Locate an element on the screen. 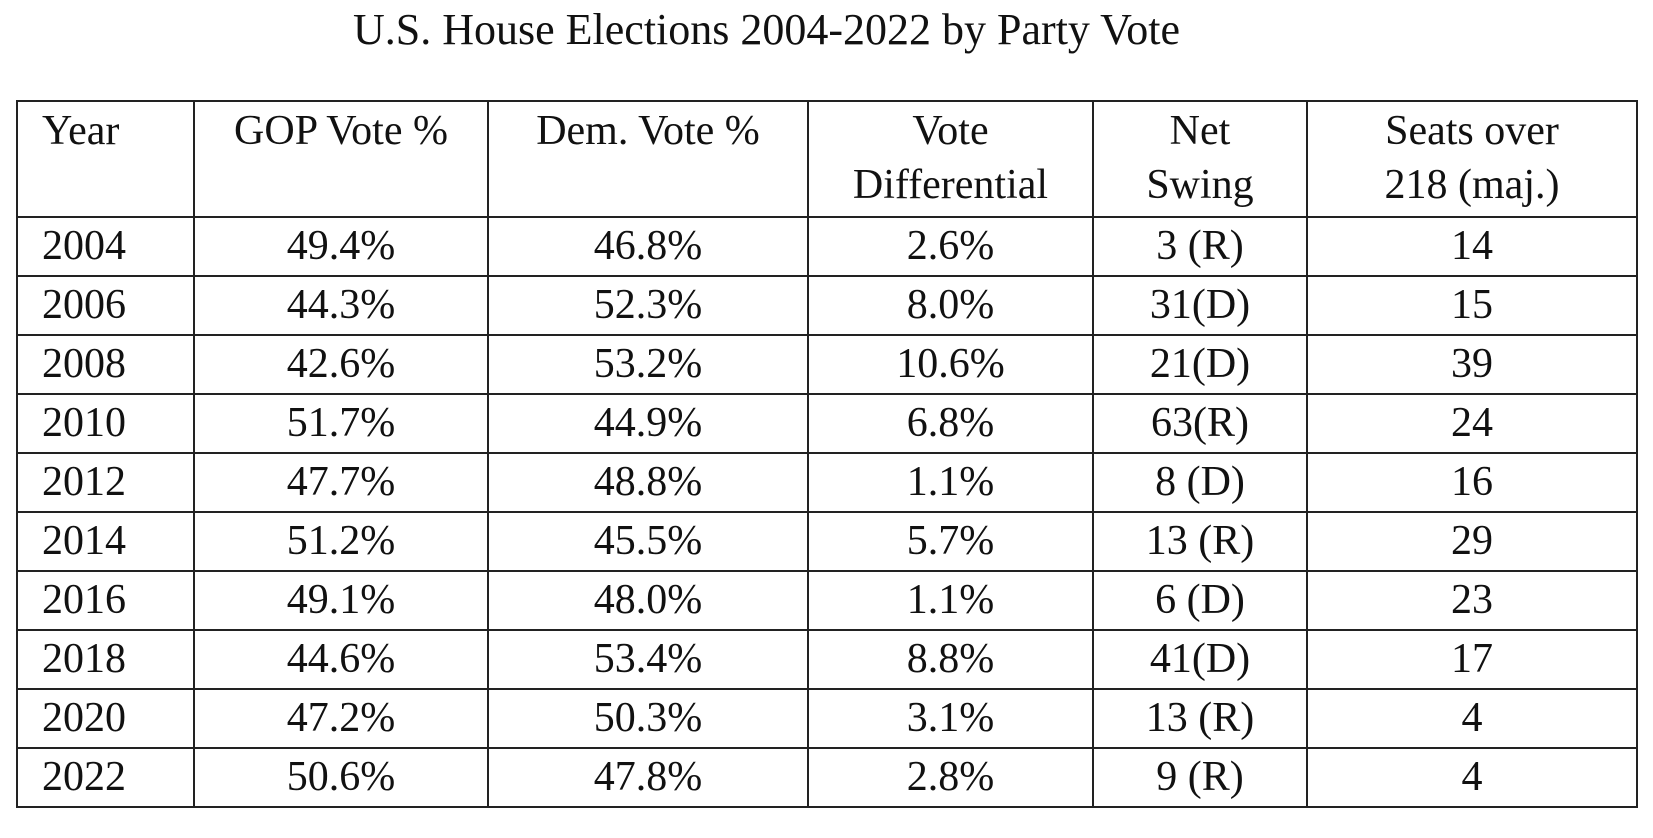 The width and height of the screenshot is (1653, 838). cell-net-swing: 21(D) is located at coordinates (1200, 364).